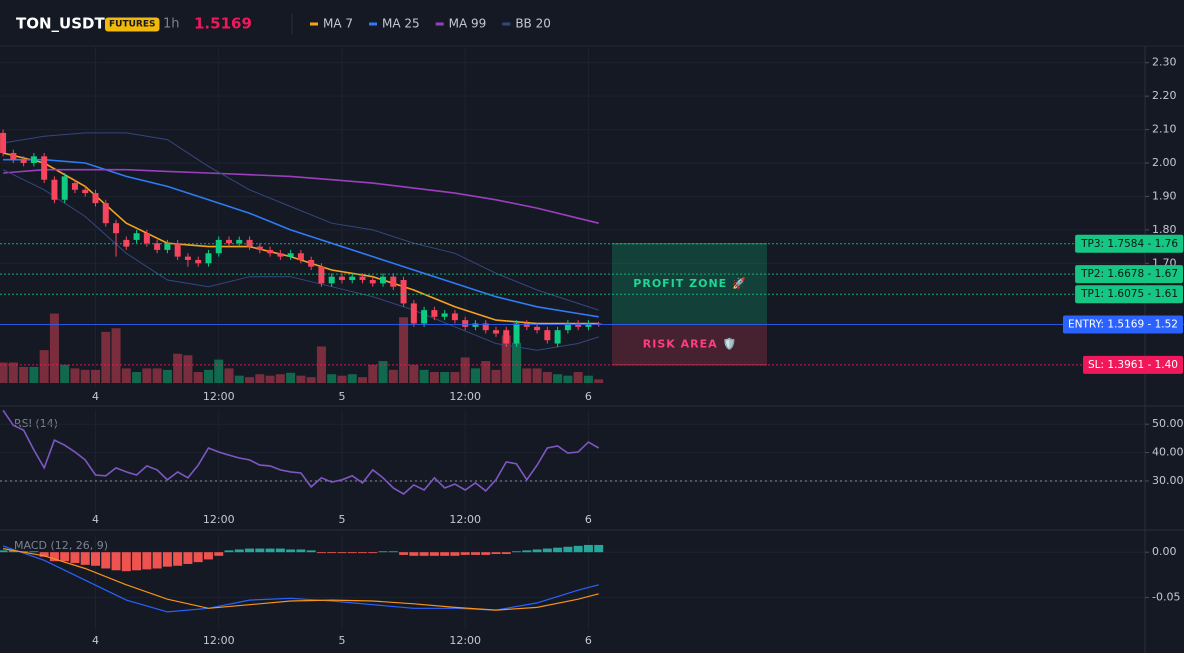 The width and height of the screenshot is (1184, 653). Describe the element at coordinates (1129, 294) in the screenshot. I see `price-level-tag: TP1: 1.6075 - 1.61` at that location.